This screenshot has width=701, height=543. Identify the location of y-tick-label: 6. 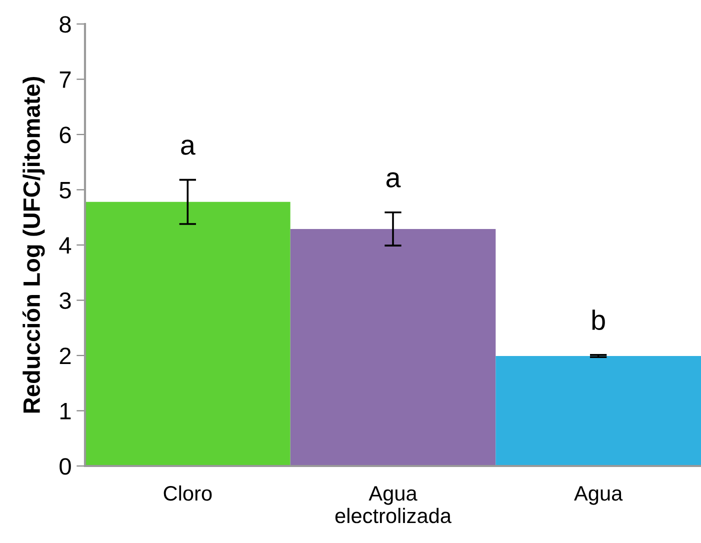
(65, 135).